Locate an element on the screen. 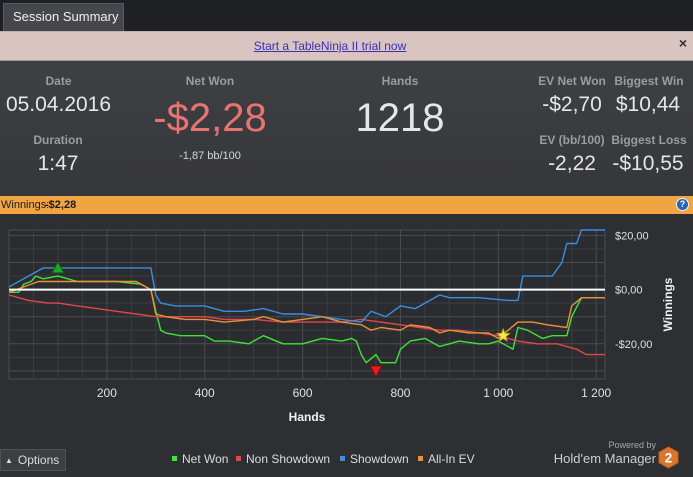 This screenshot has height=477, width=693. brand: Powered by Hold'em Manager is located at coordinates (604, 455).